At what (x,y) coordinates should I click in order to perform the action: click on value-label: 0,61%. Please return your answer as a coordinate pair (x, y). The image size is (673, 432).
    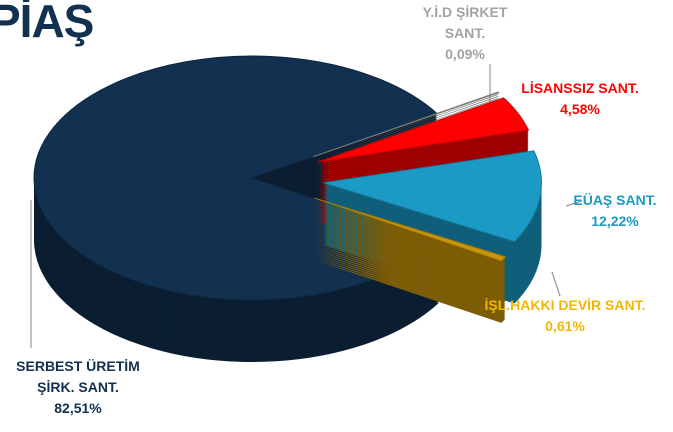
    Looking at the image, I should click on (565, 326).